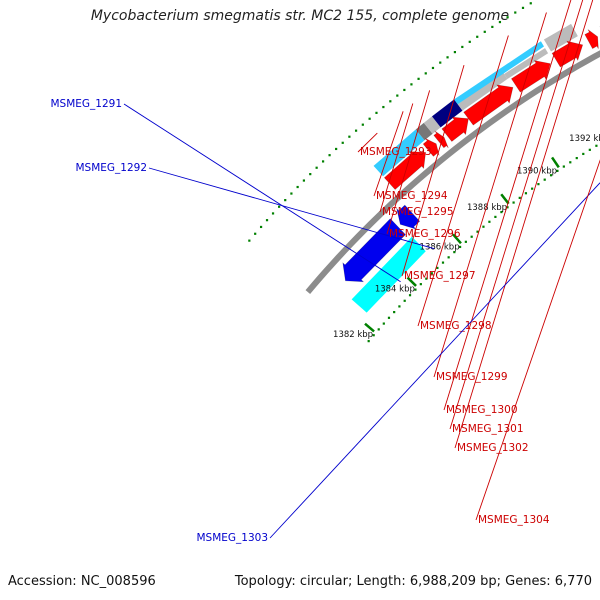 The image size is (600, 600). I want to click on gene-label-msmeg-1298: MSMEG_1298, so click(456, 326).